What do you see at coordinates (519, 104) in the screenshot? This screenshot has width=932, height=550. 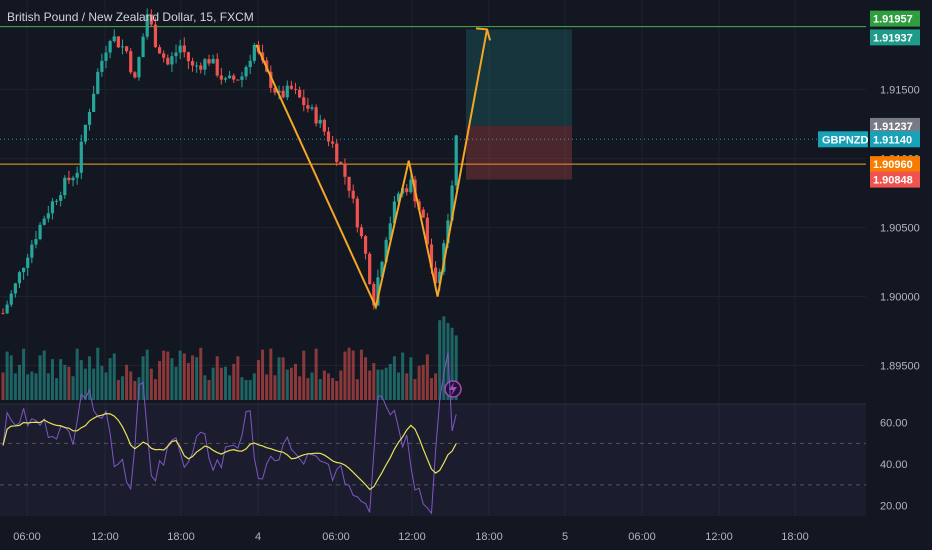 I see `position-boxes` at bounding box center [519, 104].